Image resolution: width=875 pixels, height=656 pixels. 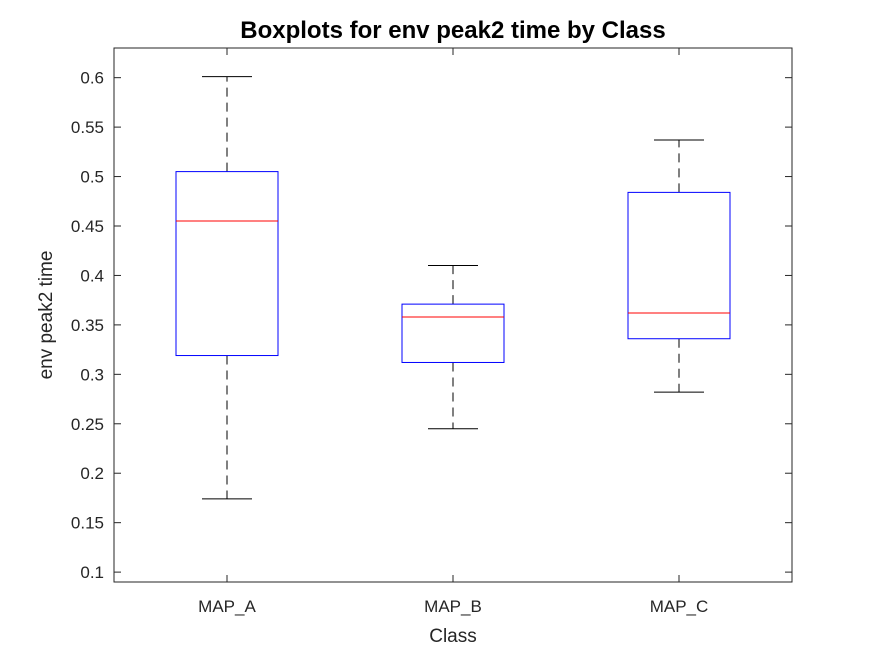 I want to click on y-tick-label: 0.2, so click(x=92, y=473).